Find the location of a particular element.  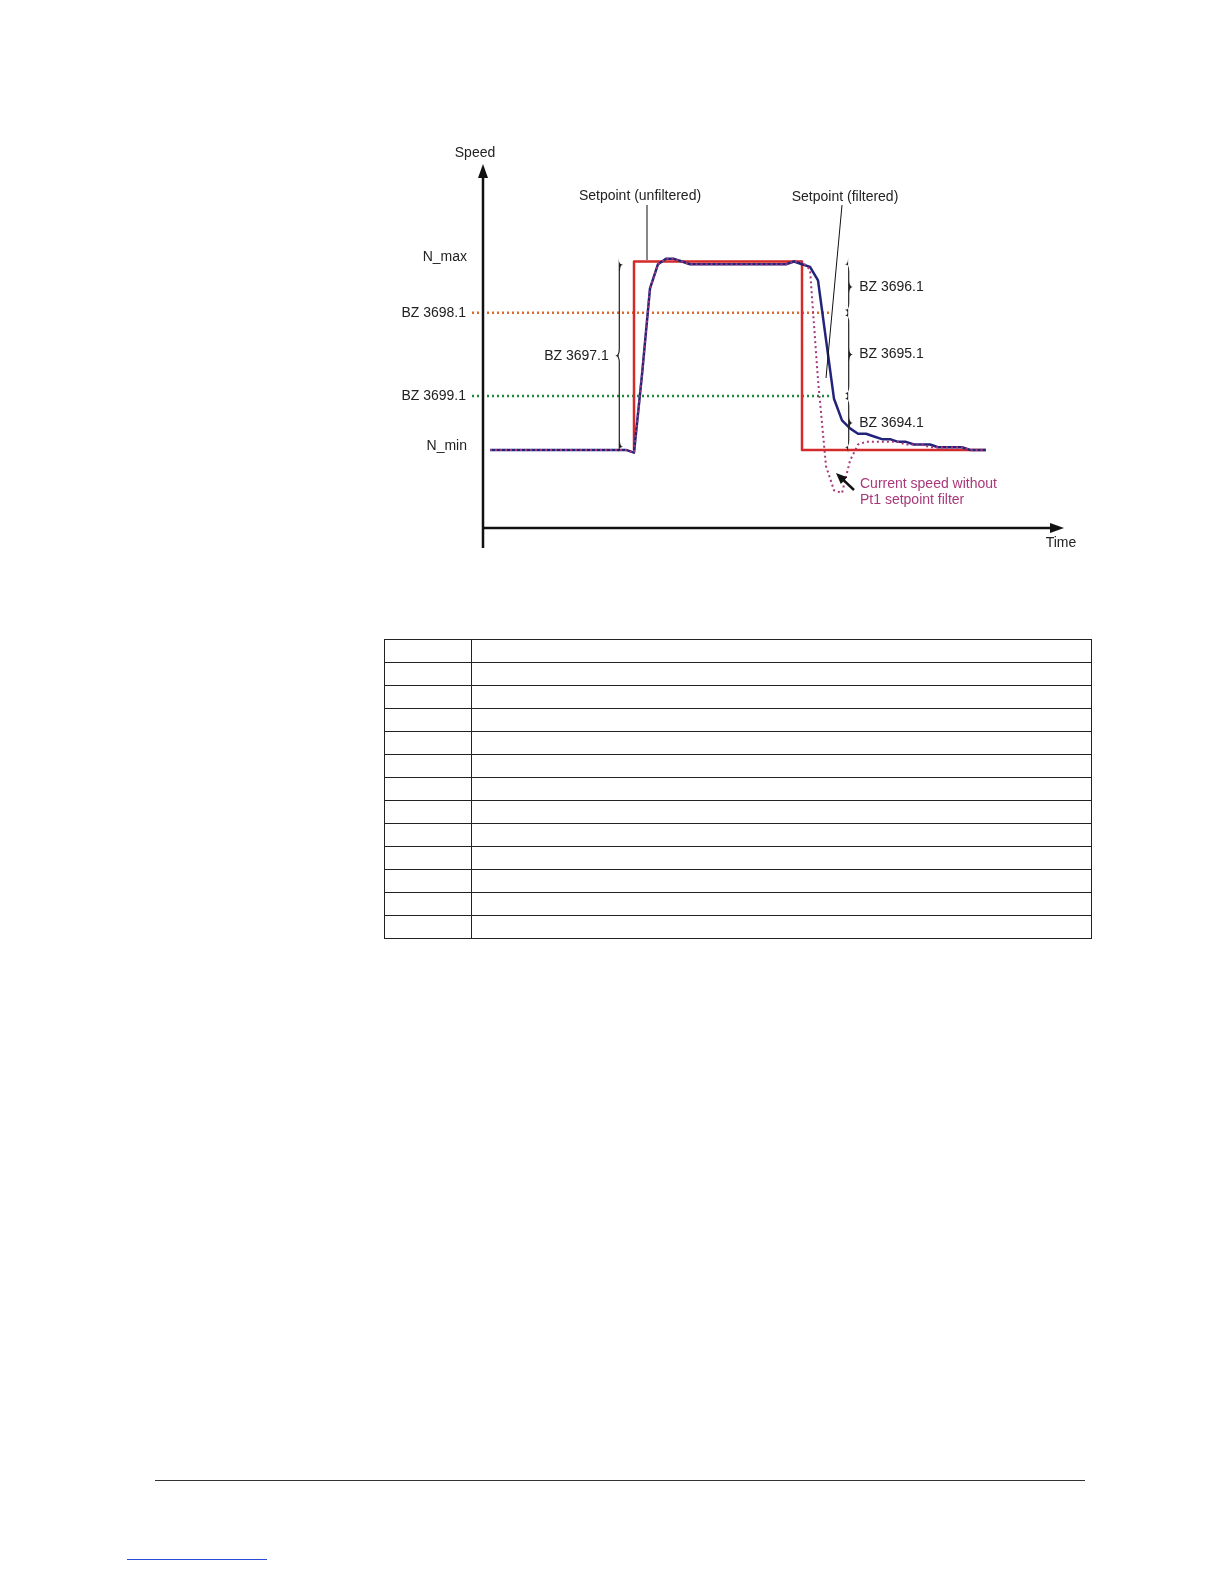

series-label: Current speed without Pt1 setpoint filter is located at coordinates (929, 490).